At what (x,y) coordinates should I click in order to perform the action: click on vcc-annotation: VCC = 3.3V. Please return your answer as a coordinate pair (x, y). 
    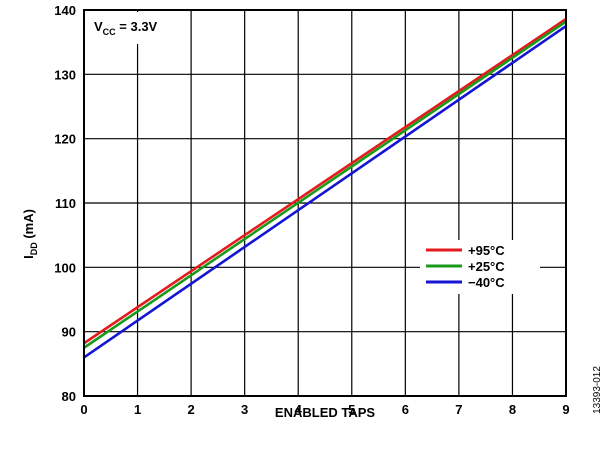
    Looking at the image, I should click on (126, 28).